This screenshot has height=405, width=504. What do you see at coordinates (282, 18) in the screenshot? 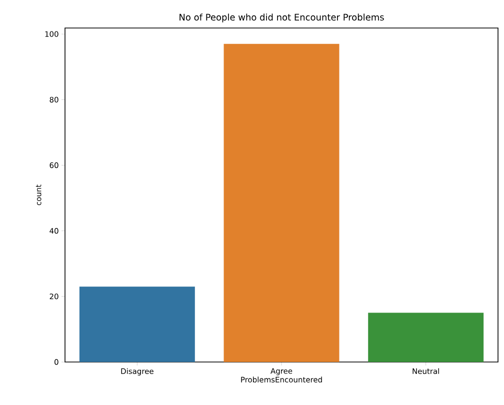
I see `chart-title: No of People who did not Encounter Problems` at bounding box center [282, 18].